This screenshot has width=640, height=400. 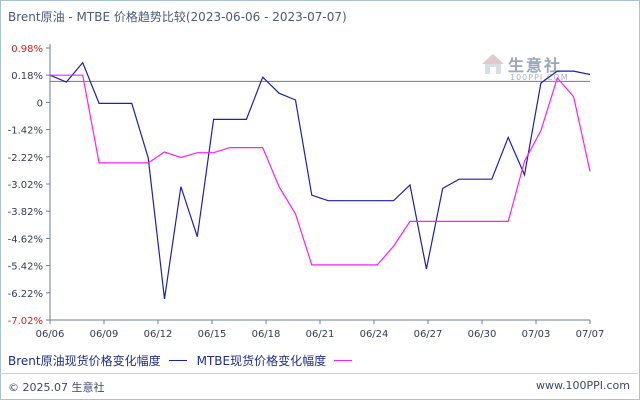 I want to click on y-tick-label: -7.02%, so click(x=25, y=321).